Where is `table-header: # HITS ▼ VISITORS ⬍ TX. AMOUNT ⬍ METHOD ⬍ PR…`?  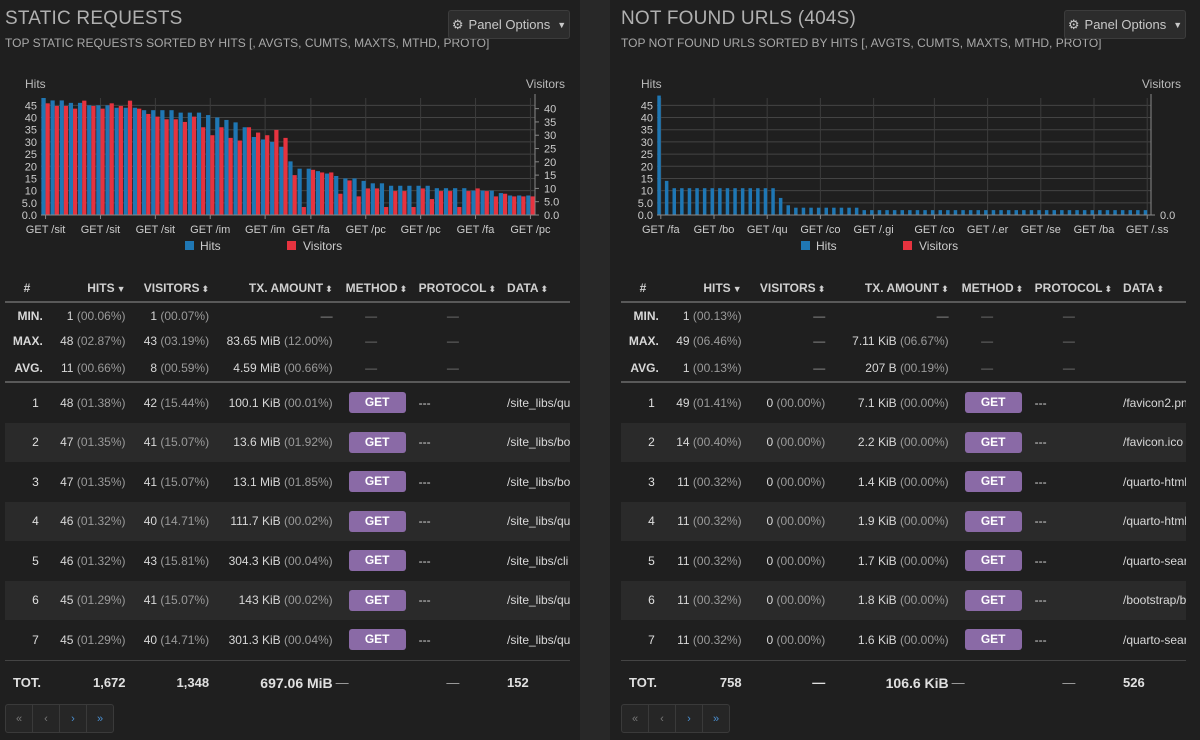 table-header: # HITS ▼ VISITORS ⬍ TX. AMOUNT ⬍ METHOD ⬍ PR… is located at coordinates (287, 288).